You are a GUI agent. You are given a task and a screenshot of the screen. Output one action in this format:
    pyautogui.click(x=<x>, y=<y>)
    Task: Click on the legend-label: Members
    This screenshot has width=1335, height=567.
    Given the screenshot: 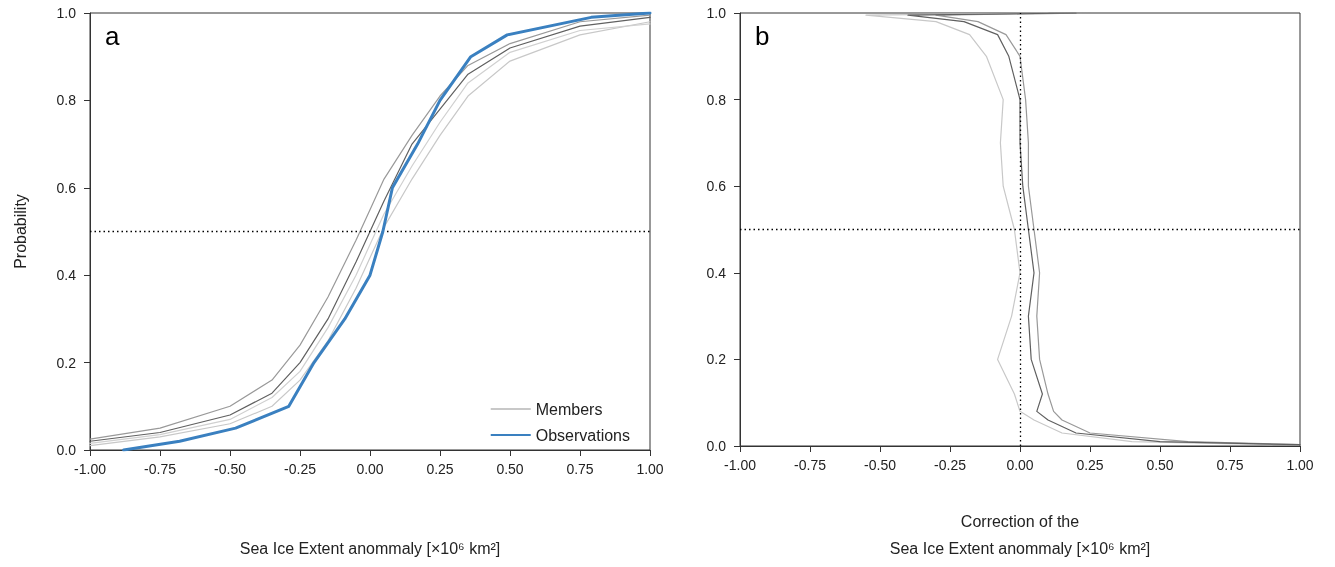 What is the action you would take?
    pyautogui.click(x=569, y=409)
    